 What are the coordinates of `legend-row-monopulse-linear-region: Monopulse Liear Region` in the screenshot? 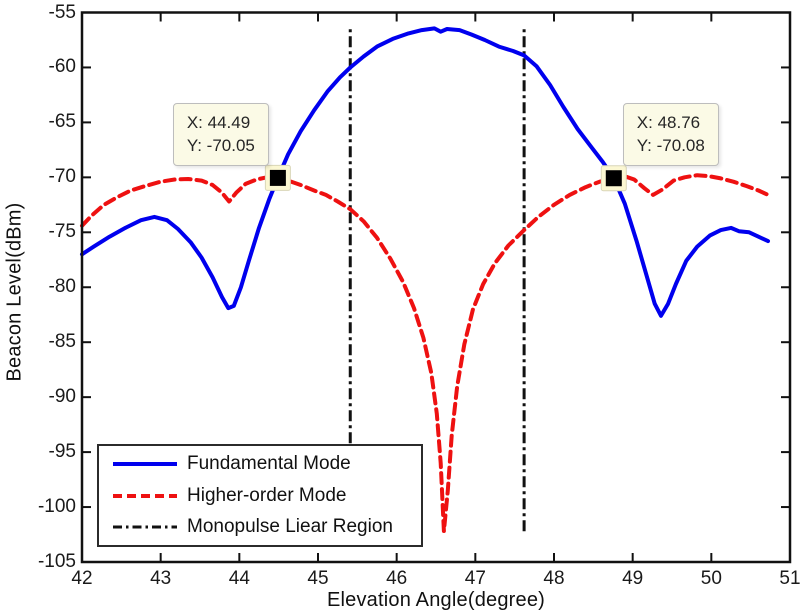 It's located at (260, 527).